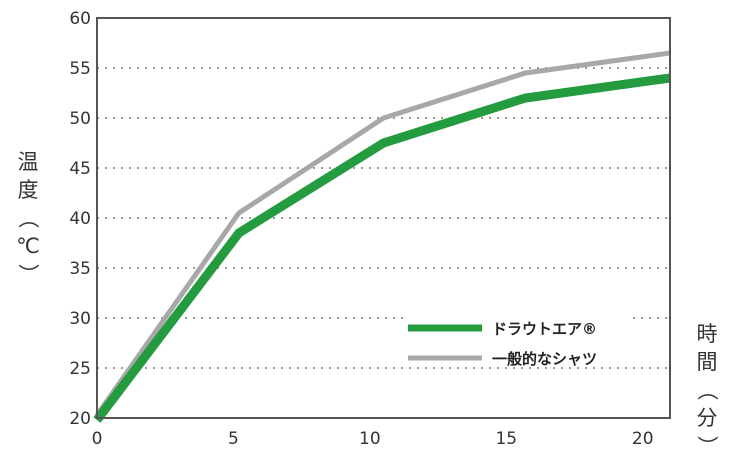 This screenshot has width=738, height=455. What do you see at coordinates (28, 162) in the screenshot?
I see `axis-label-char: 温` at bounding box center [28, 162].